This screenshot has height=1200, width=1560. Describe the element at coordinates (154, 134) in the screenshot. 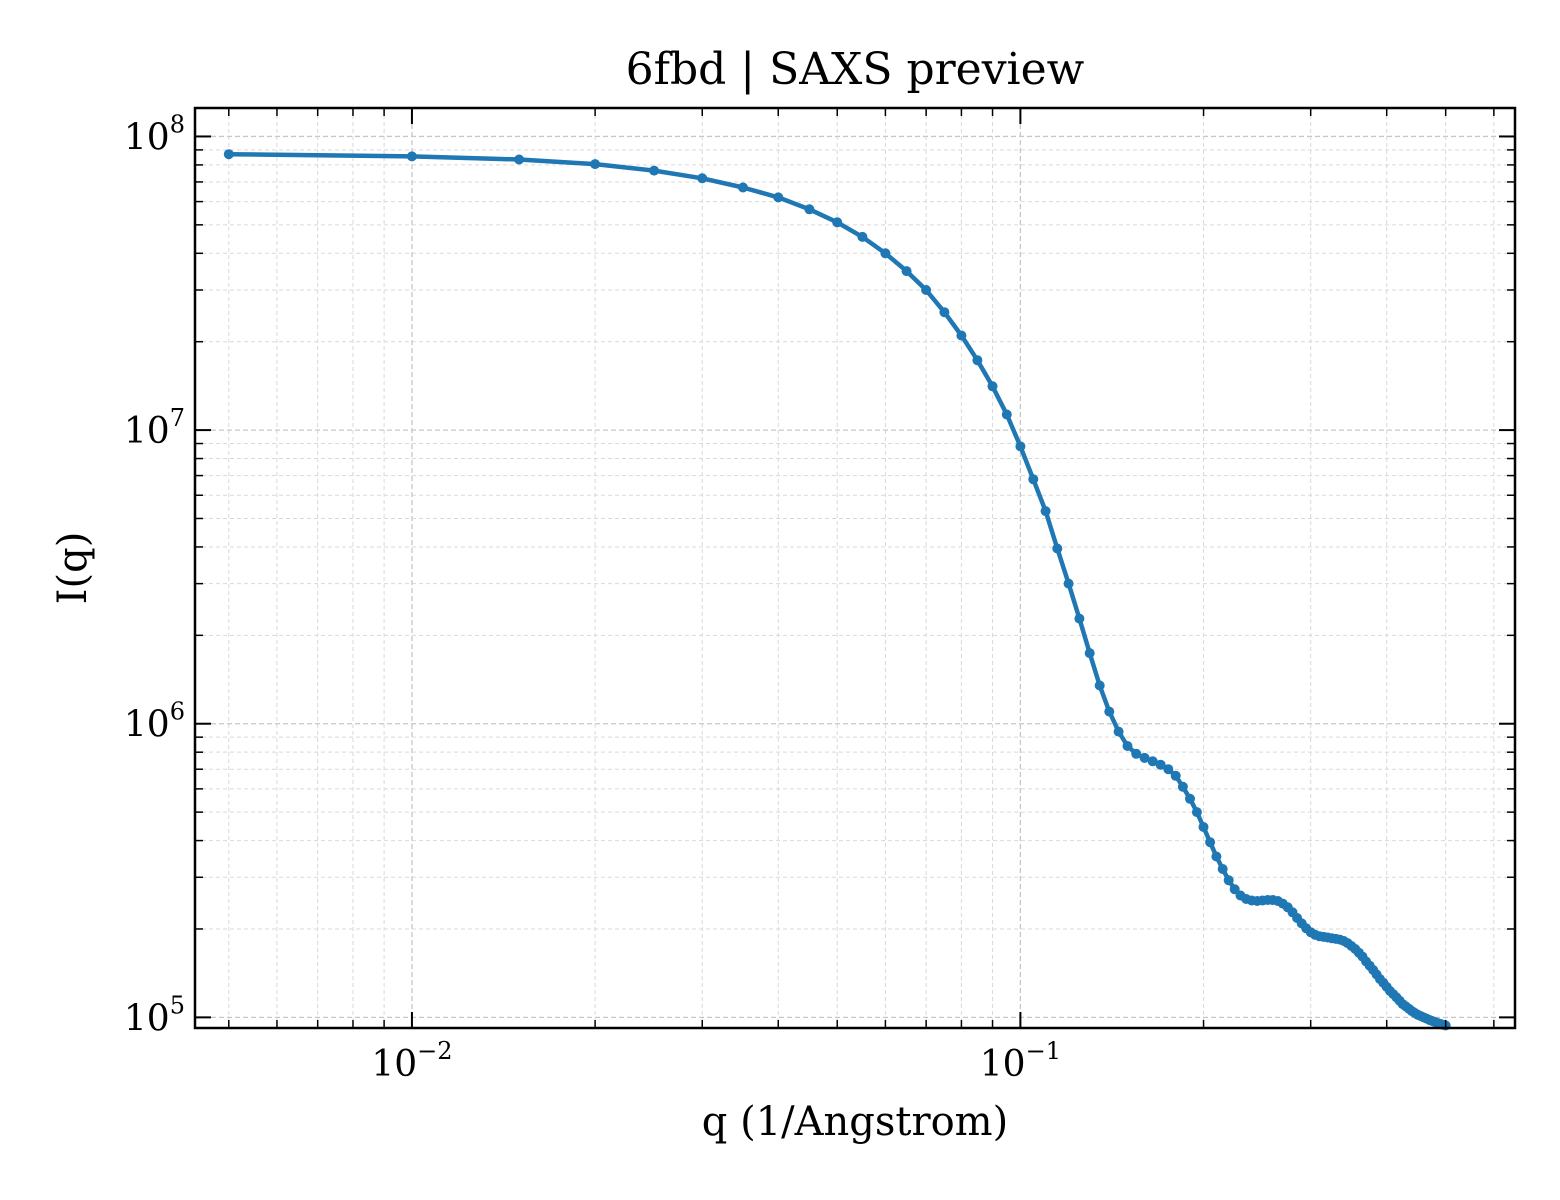

I see `y-tick-label: 10⁸` at that location.